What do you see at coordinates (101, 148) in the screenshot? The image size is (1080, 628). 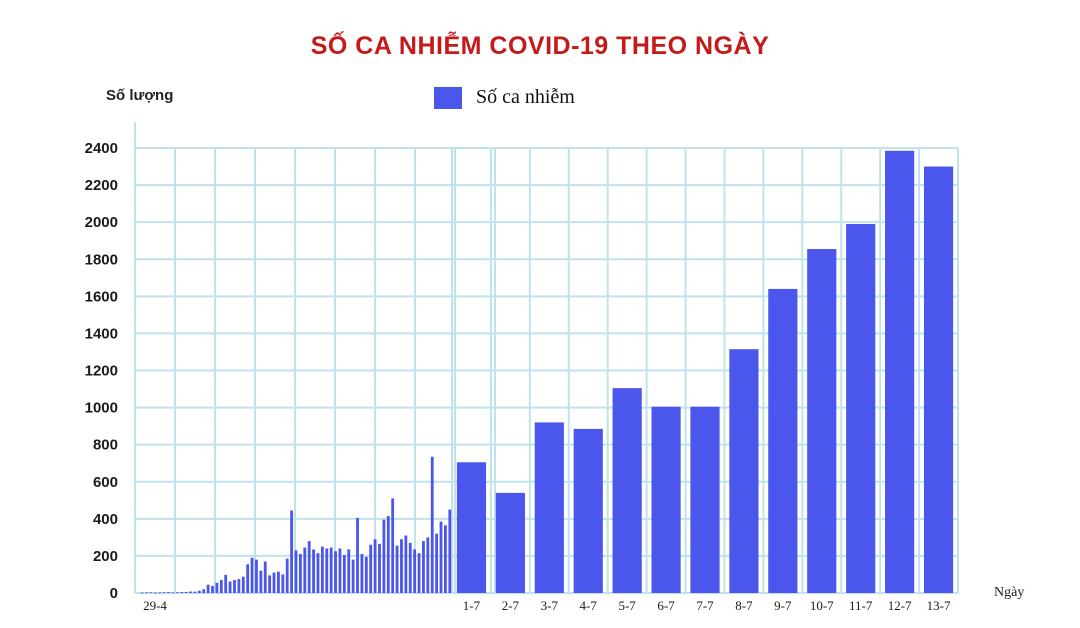 I see `y-tick-label: 2400` at bounding box center [101, 148].